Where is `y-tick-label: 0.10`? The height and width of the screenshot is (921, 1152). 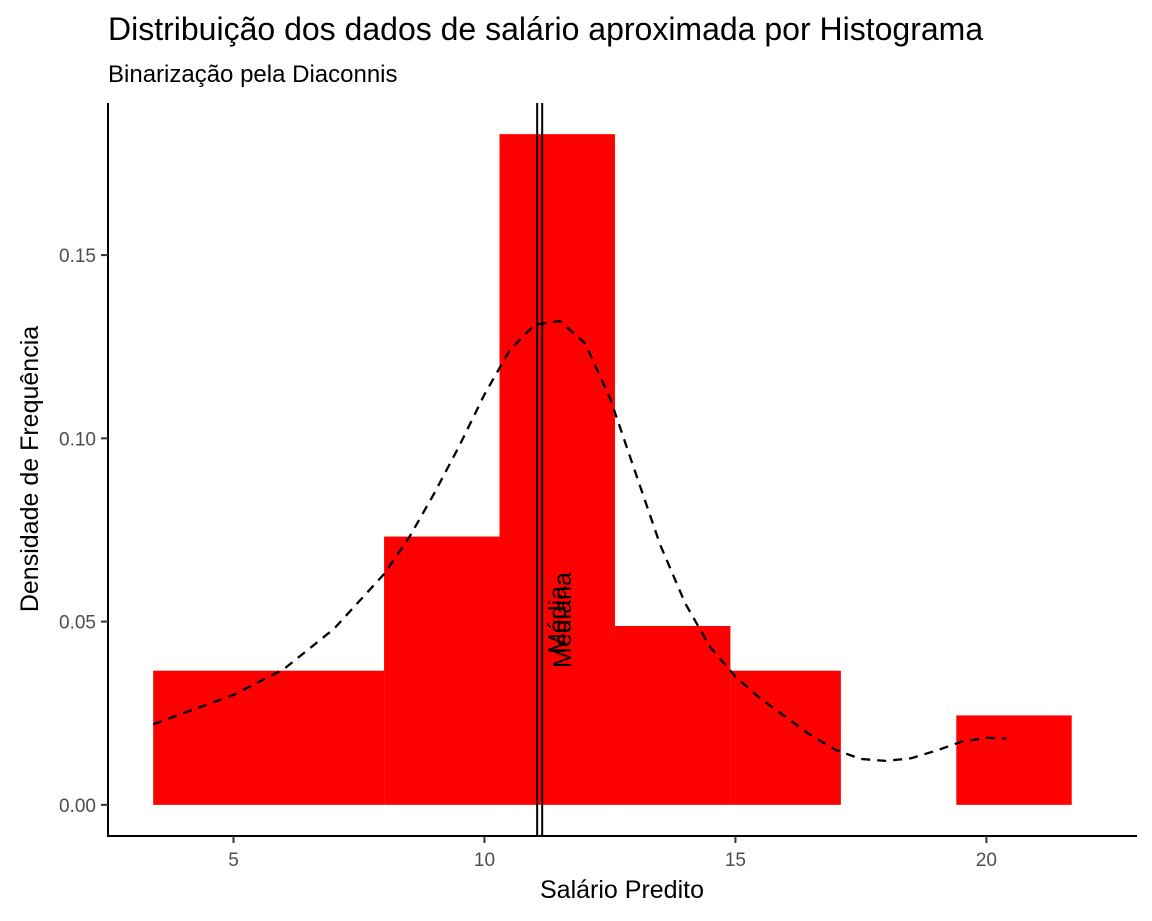 y-tick-label: 0.10 is located at coordinates (77, 439).